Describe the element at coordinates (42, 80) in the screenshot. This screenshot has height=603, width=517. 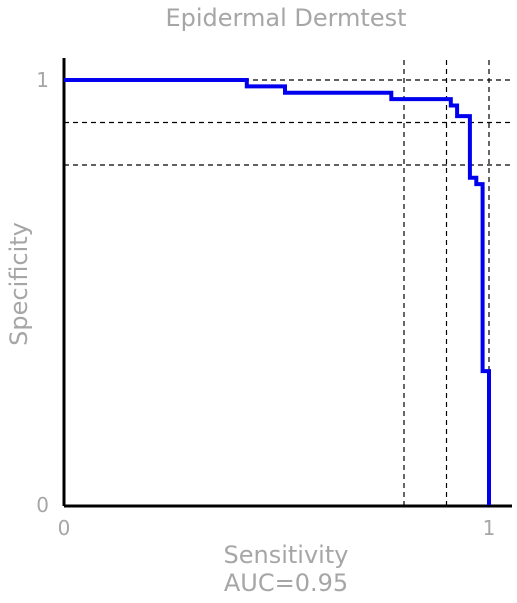
I see `y-tick-label: 1` at that location.